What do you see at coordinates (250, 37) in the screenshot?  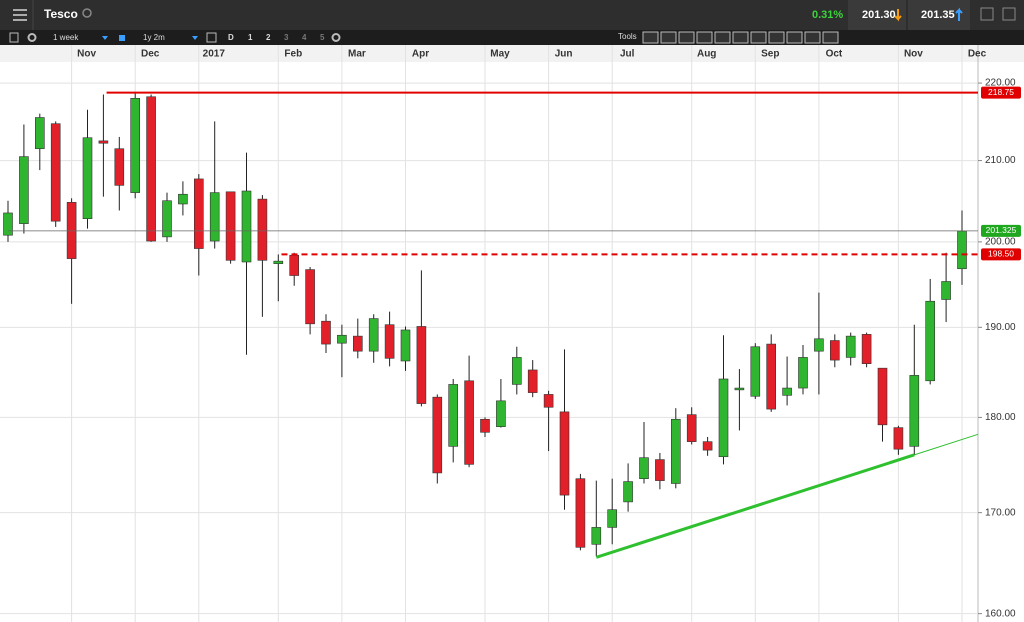 I see `layout-button: 1` at bounding box center [250, 37].